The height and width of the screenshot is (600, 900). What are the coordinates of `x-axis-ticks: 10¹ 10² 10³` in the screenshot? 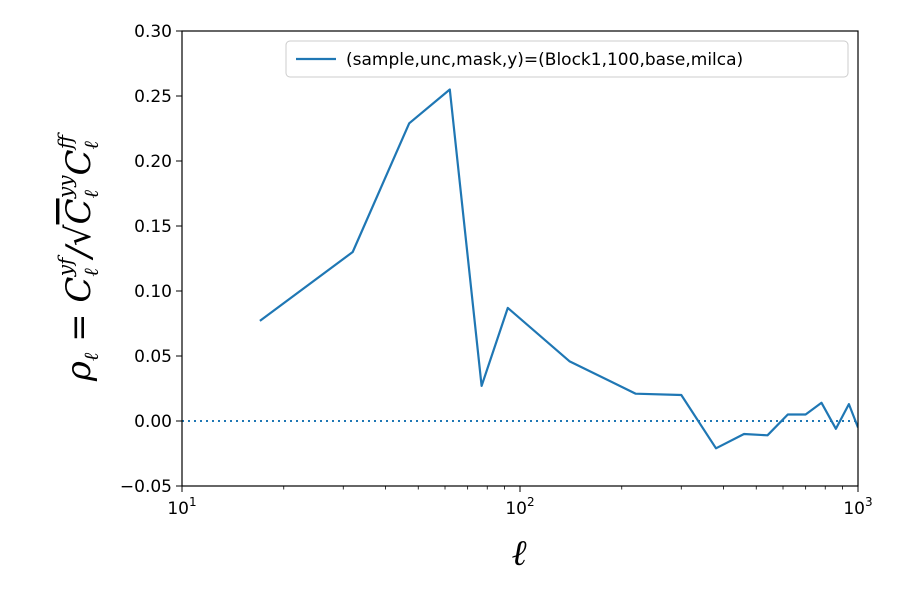 It's located at (520, 502).